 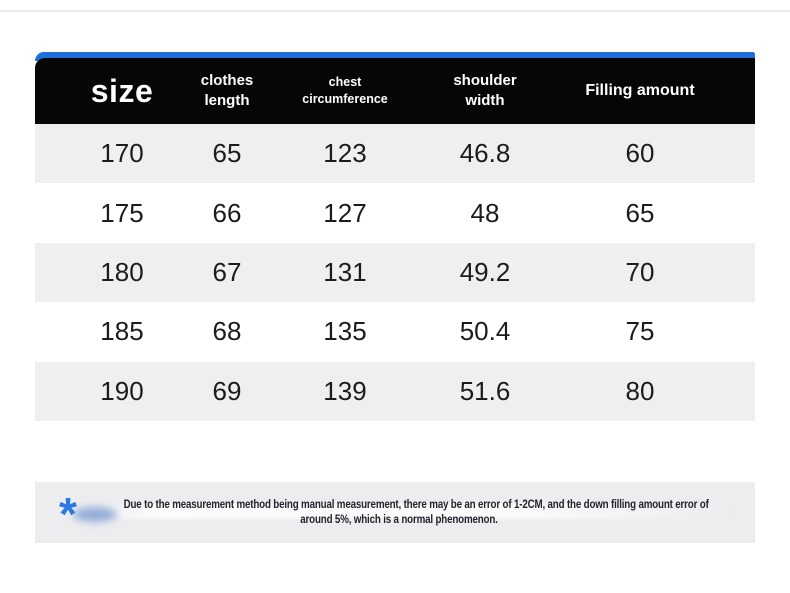 What do you see at coordinates (345, 271) in the screenshot?
I see `cell-chest-circumference: 131` at bounding box center [345, 271].